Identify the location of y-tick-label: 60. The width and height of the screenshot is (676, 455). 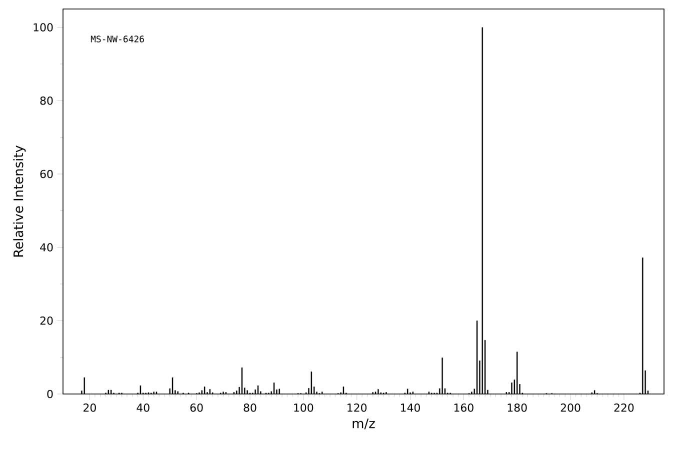
(46, 174).